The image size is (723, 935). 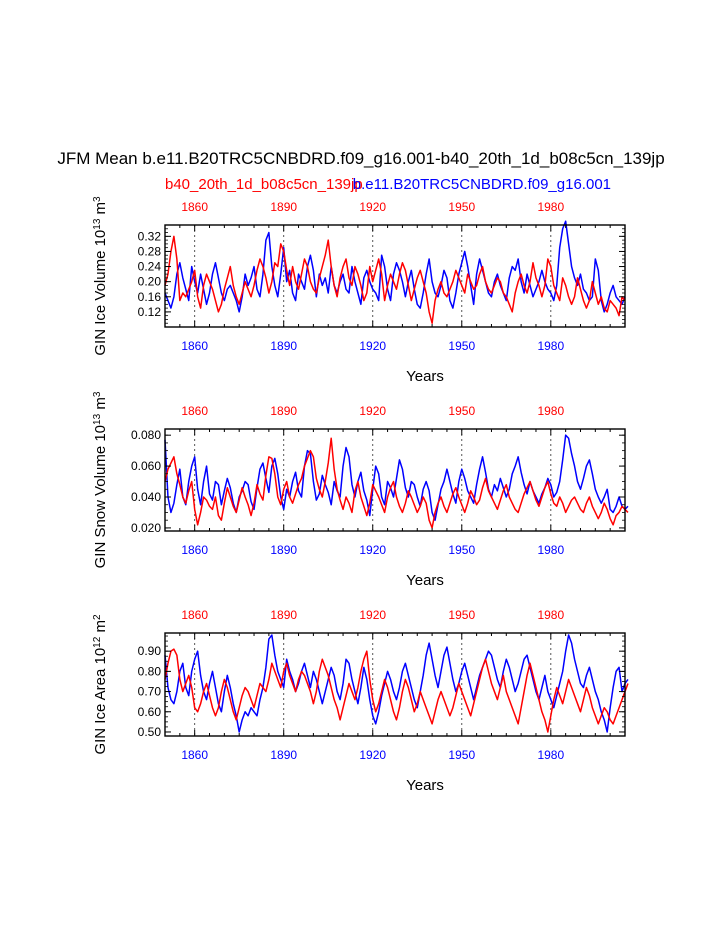 What do you see at coordinates (150, 651) in the screenshot?
I see `y-tick-label: 0.90` at bounding box center [150, 651].